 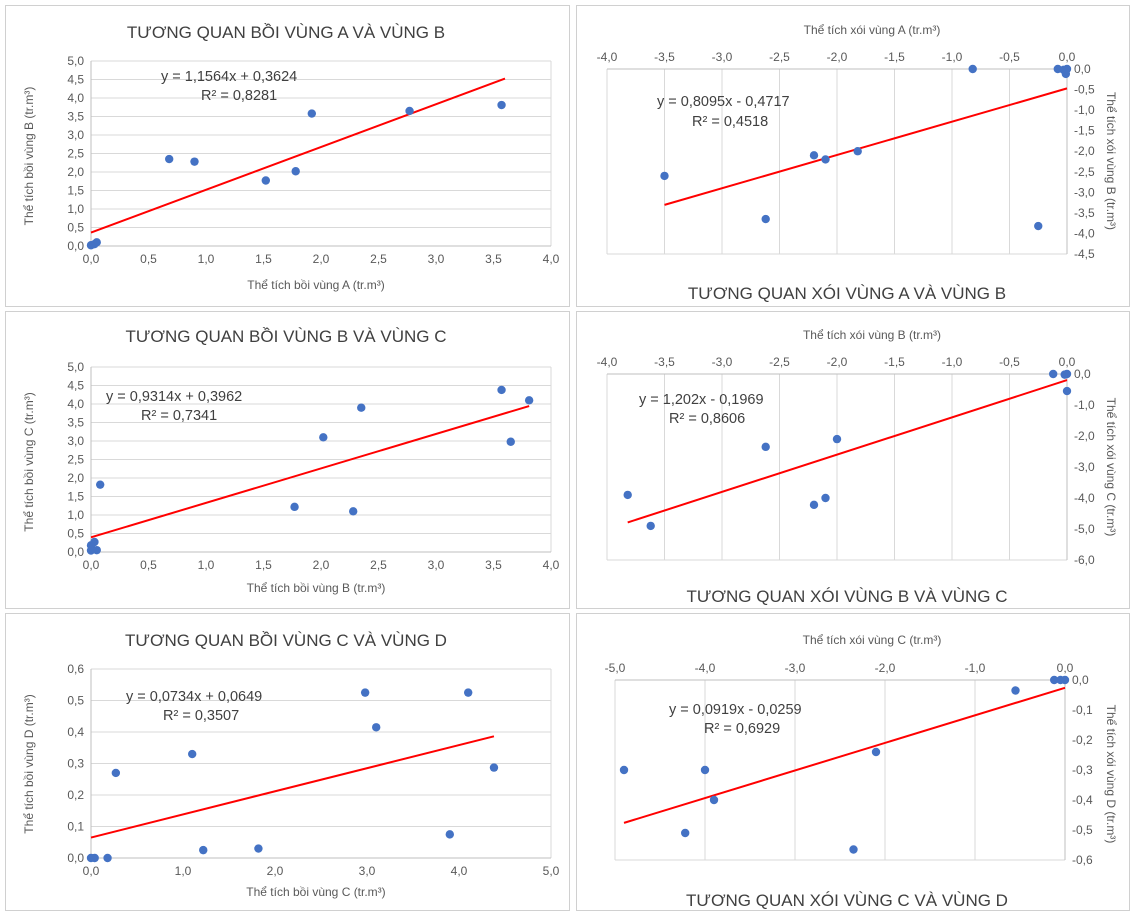 I want to click on x-tick-label: -2,5, so click(x=779, y=57).